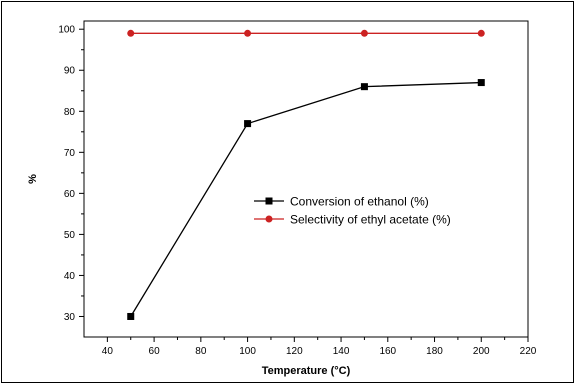 The width and height of the screenshot is (575, 384). What do you see at coordinates (71, 174) in the screenshot?
I see `y-axis: 30 40 50 60 70 80 90 100` at bounding box center [71, 174].